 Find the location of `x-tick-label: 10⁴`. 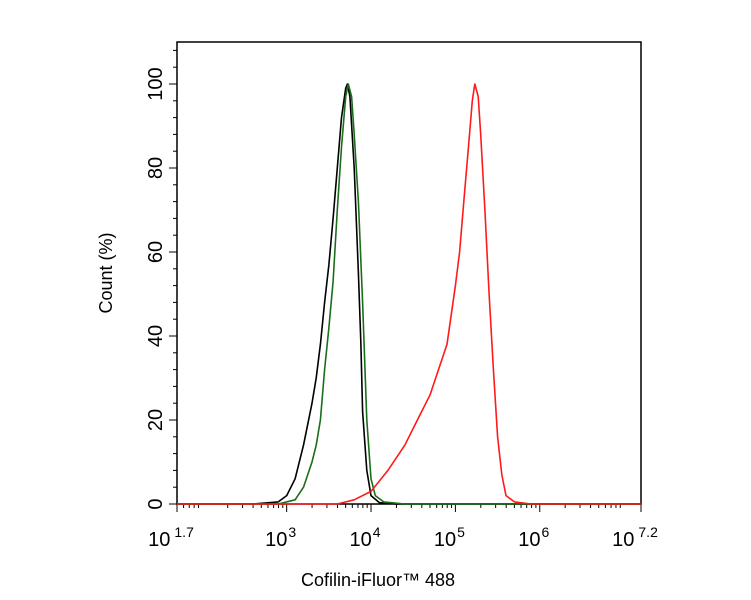

x-tick-label: 10⁴ is located at coordinates (365, 537).